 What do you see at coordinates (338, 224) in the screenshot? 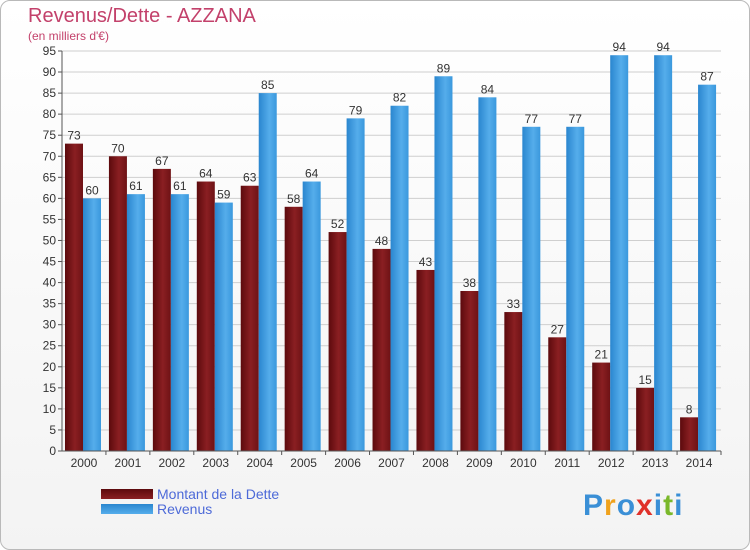
I see `data-label: 52` at bounding box center [338, 224].